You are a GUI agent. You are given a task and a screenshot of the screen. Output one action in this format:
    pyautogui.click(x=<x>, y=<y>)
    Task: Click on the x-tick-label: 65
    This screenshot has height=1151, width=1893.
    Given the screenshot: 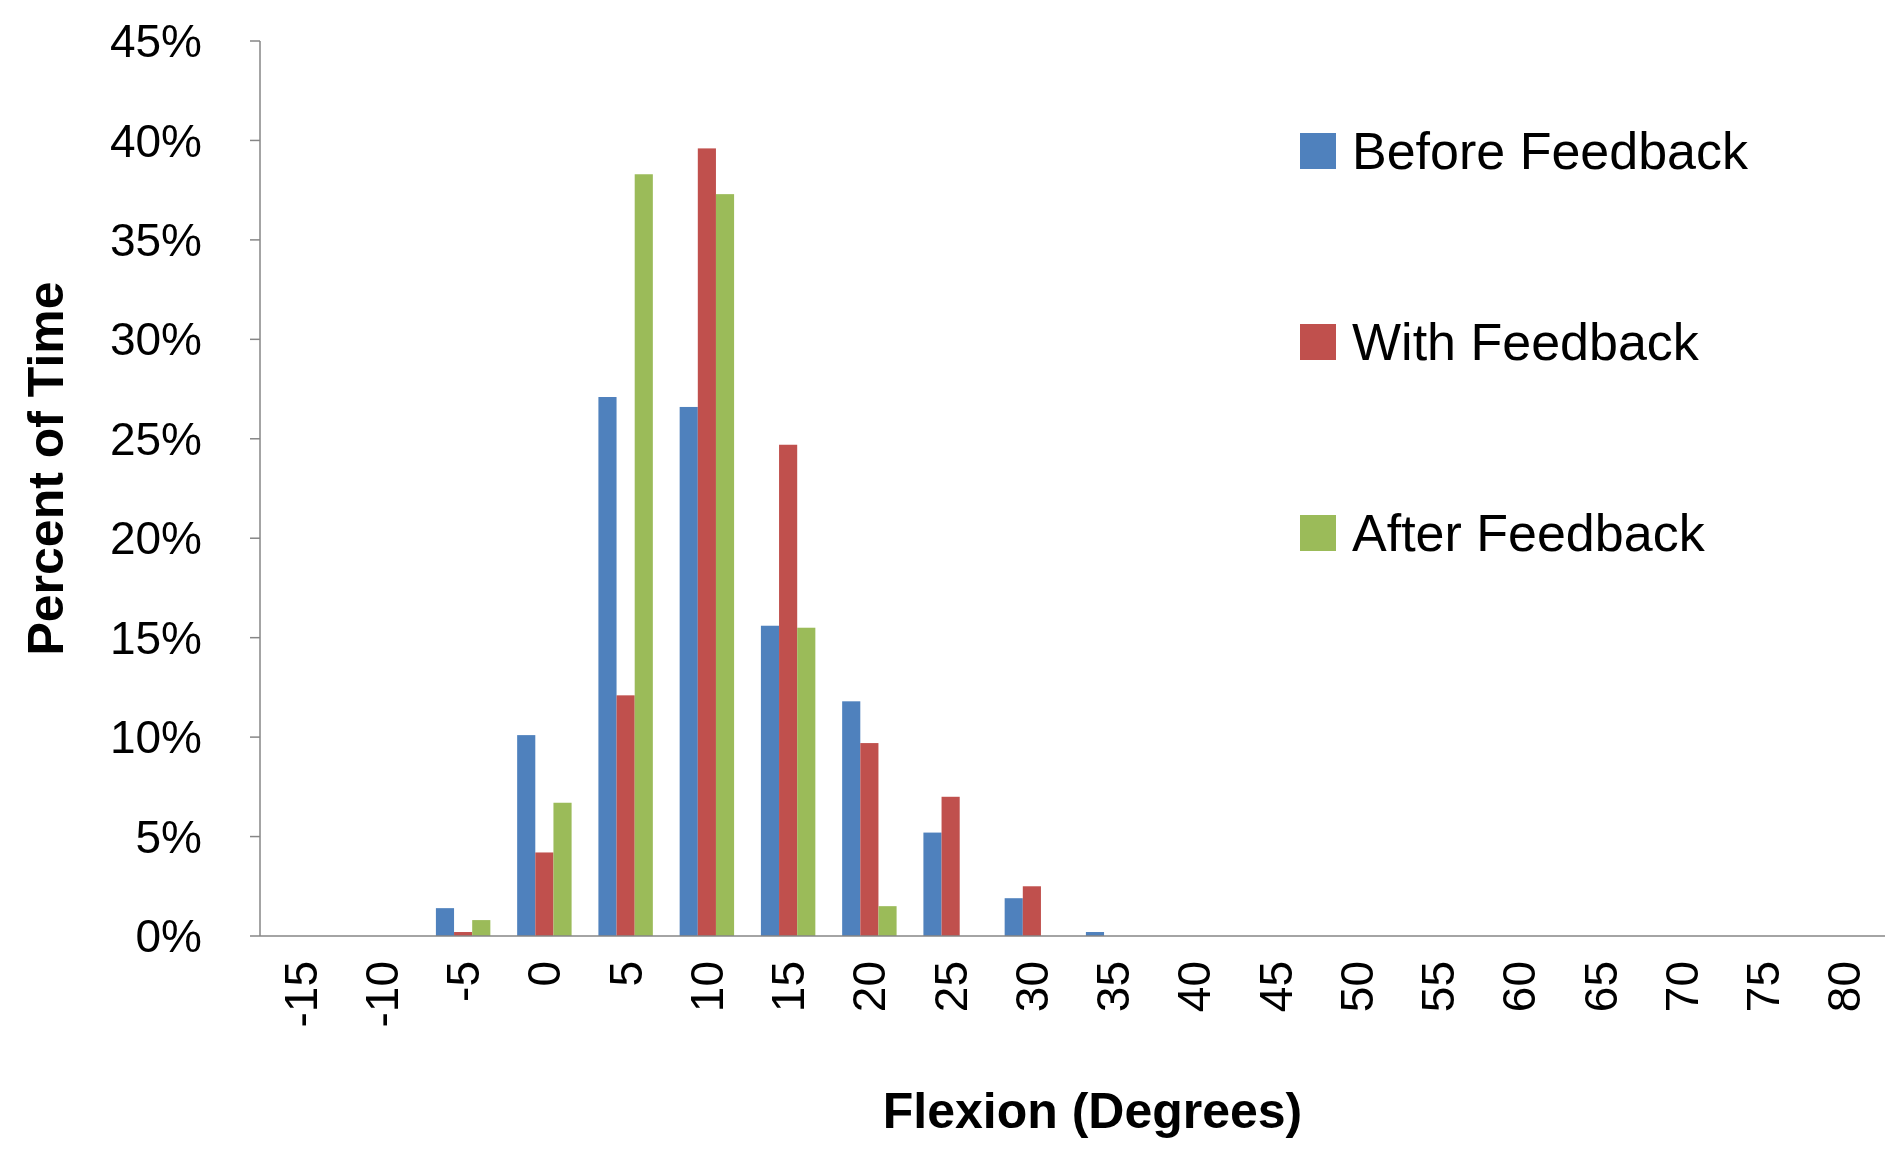 What is the action you would take?
    pyautogui.click(x=1600, y=987)
    